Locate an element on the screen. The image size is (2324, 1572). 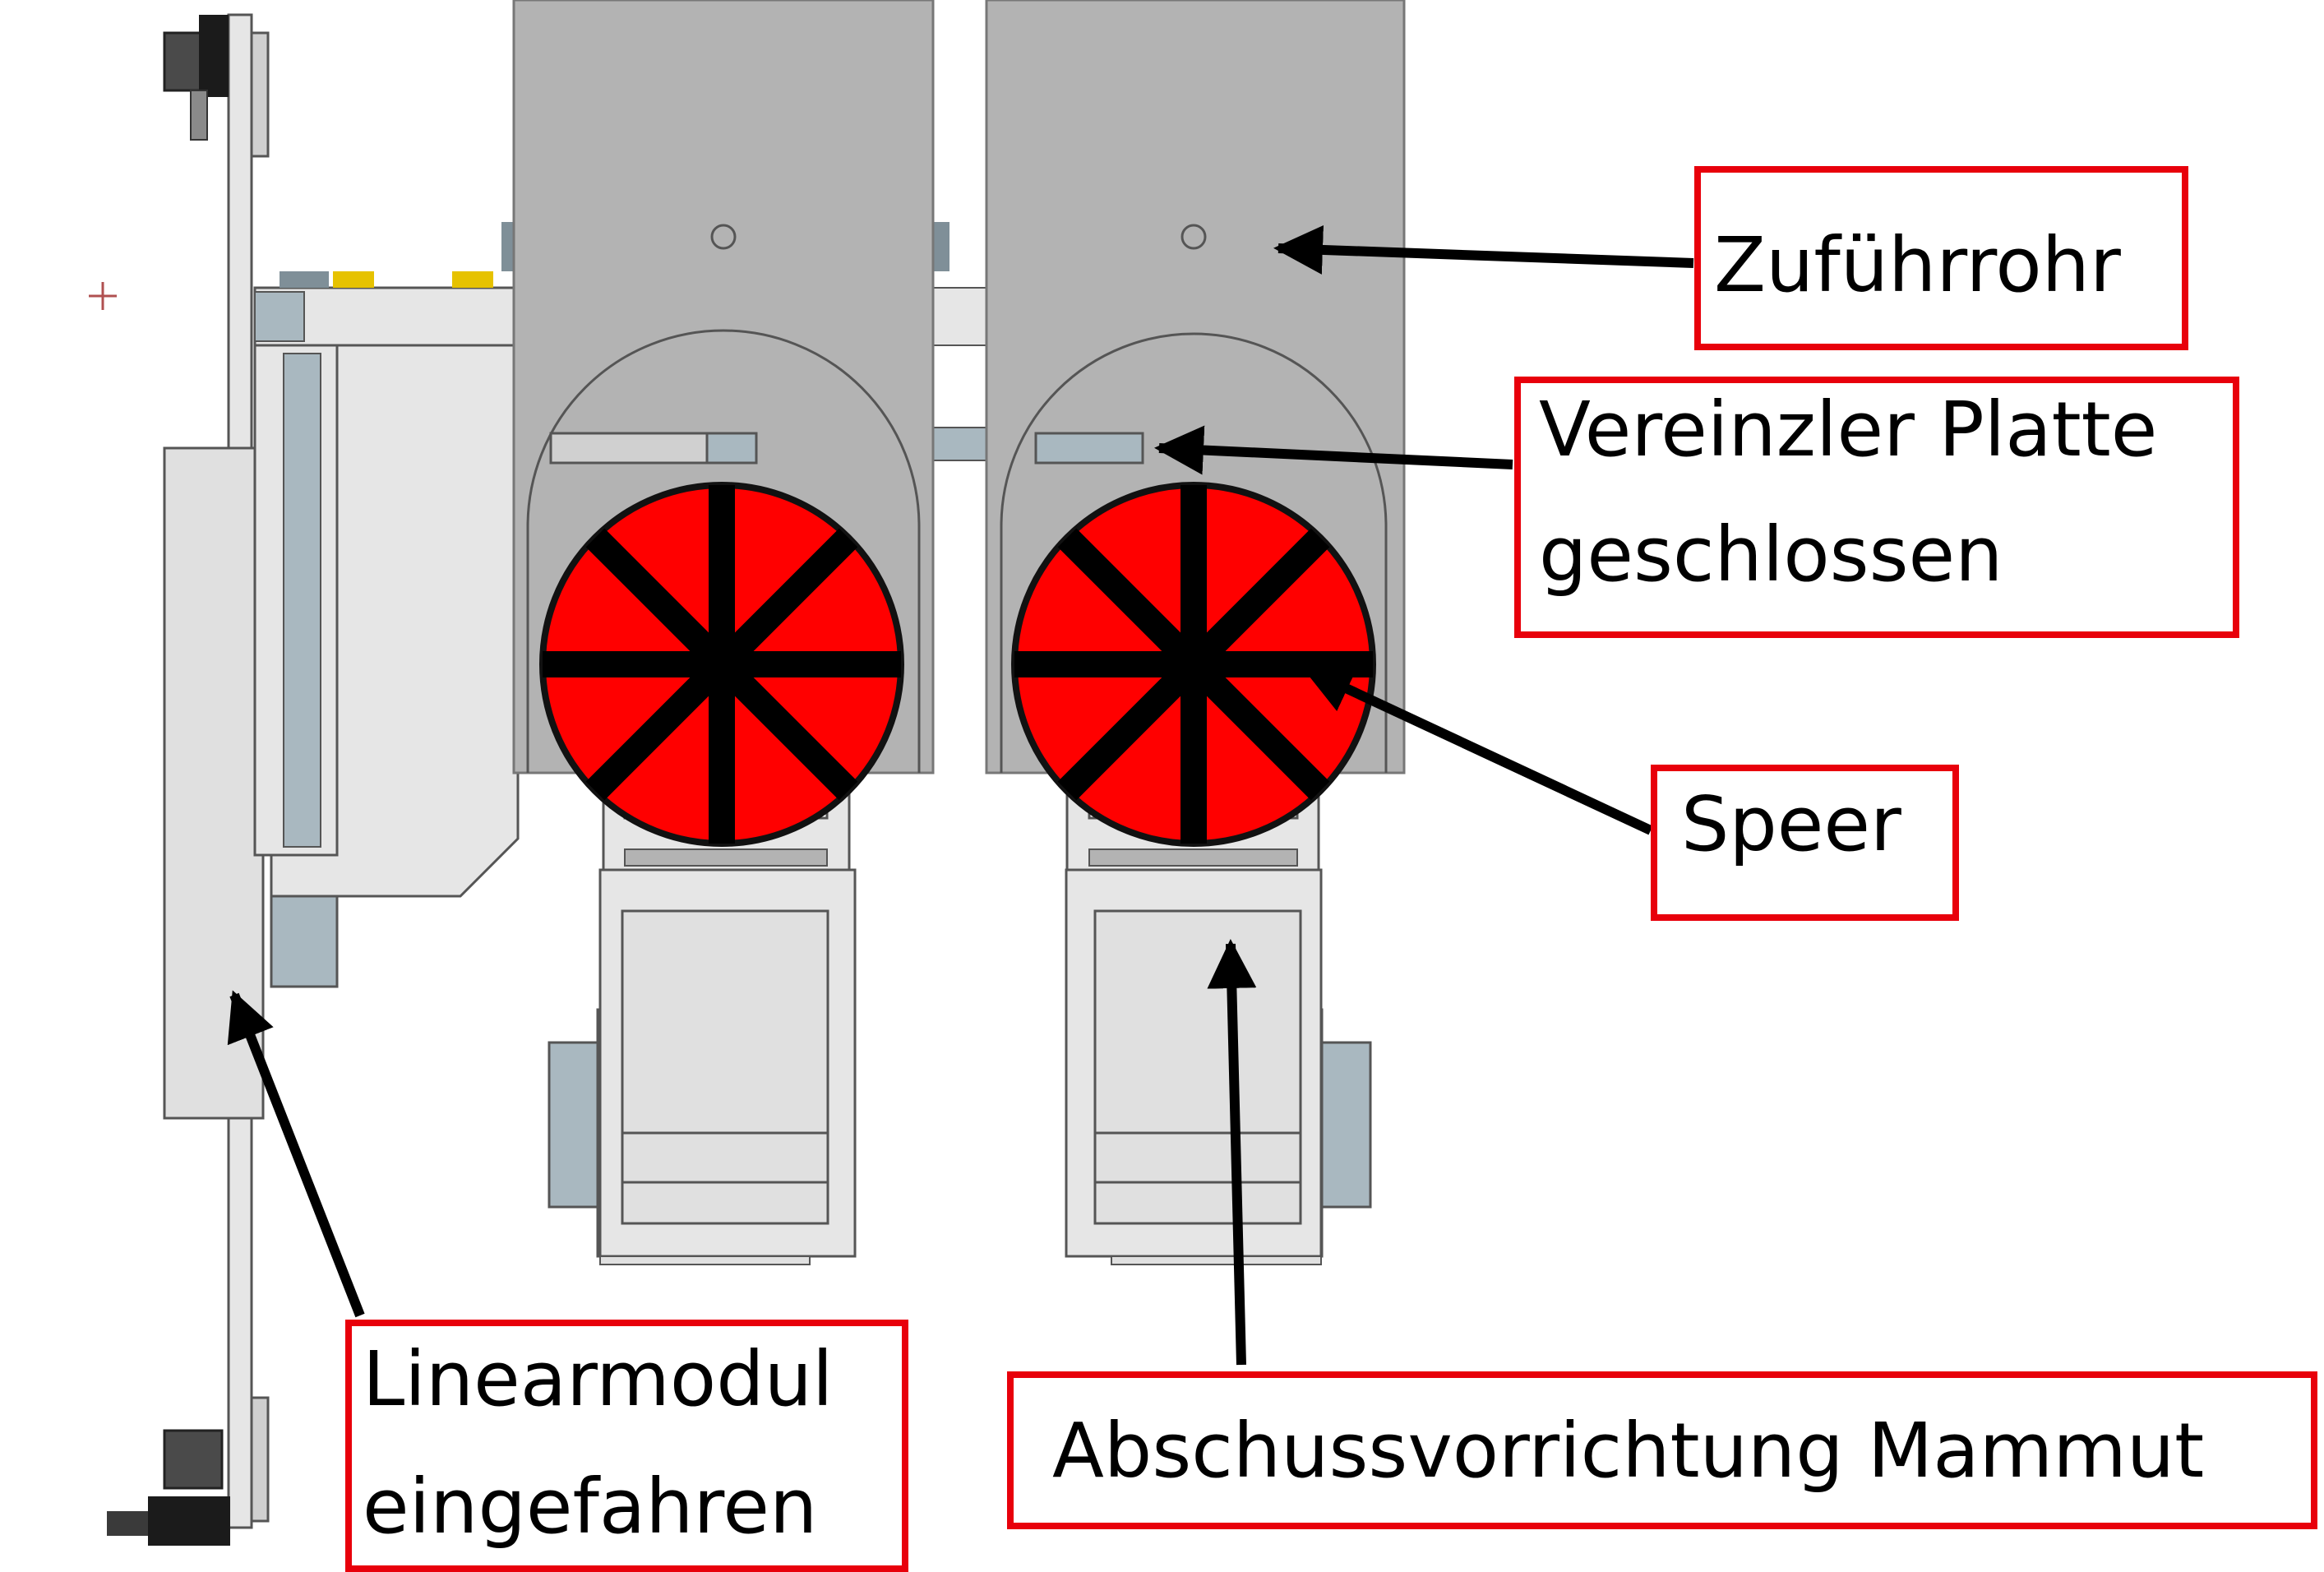
spear-right is located at coordinates (1193, 664).